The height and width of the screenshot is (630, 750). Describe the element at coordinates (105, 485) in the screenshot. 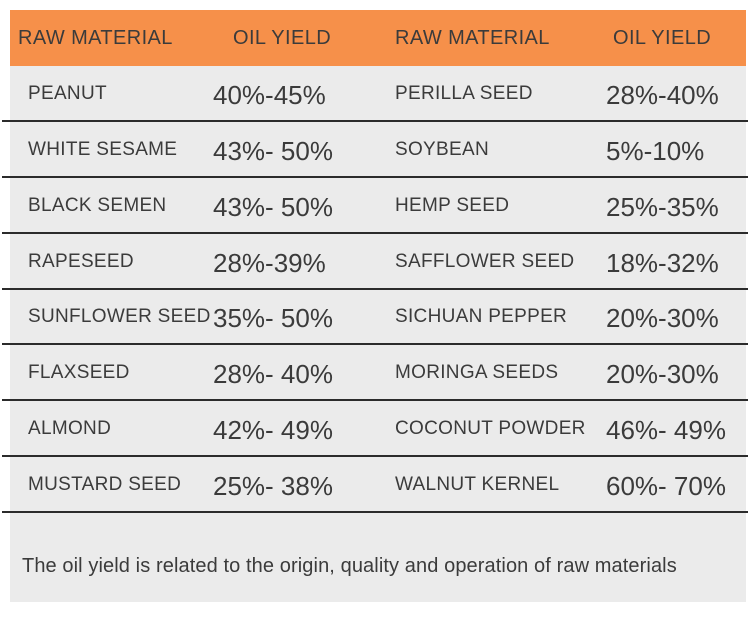

I see `material-name: MUSTARD SEED` at that location.